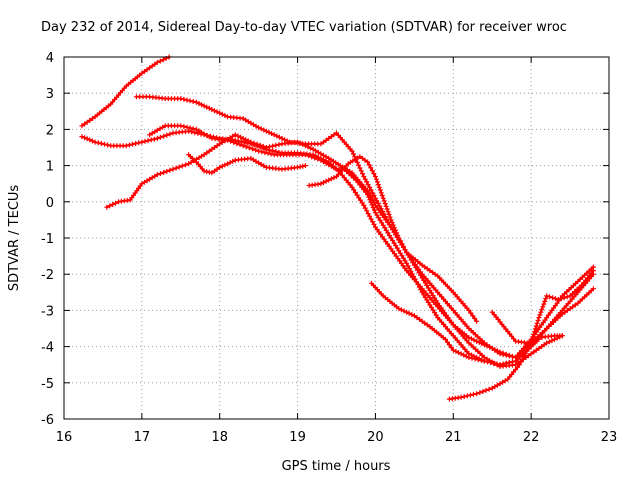  I want to click on y-tick-label: -1, so click(47, 239).